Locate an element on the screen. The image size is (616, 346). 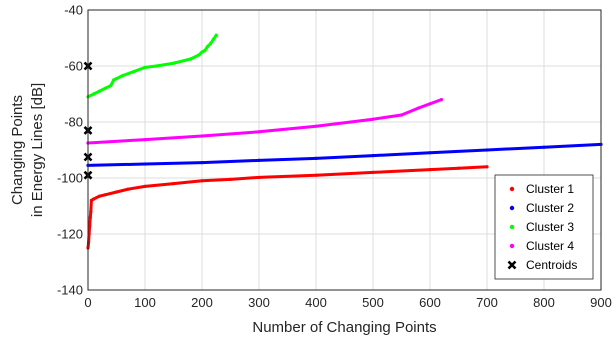
legend-item: Cluster 4 is located at coordinates (541, 246).